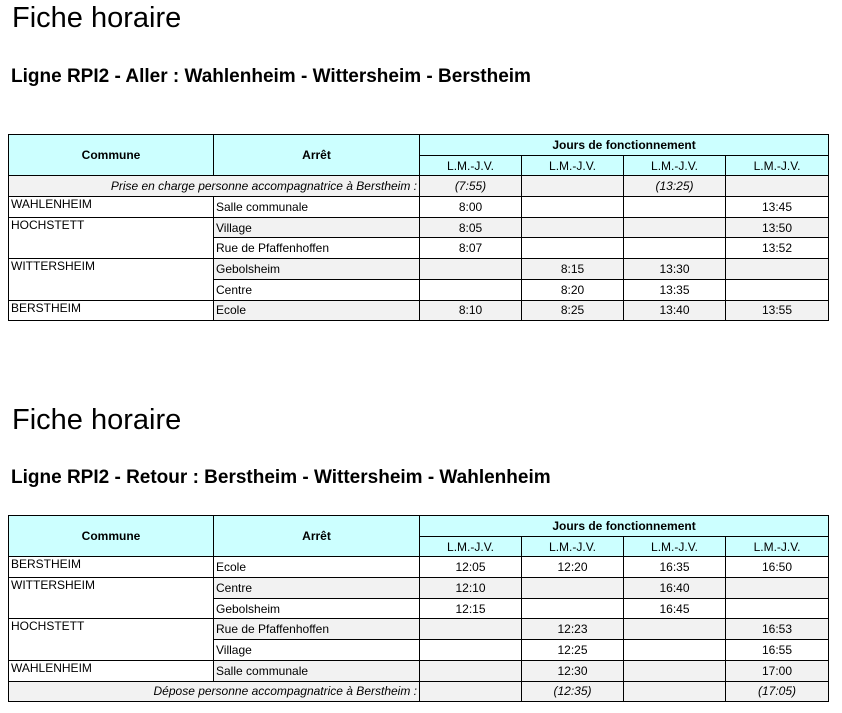 This screenshot has height=713, width=842. What do you see at coordinates (470, 227) in the screenshot?
I see `time: 8:05` at bounding box center [470, 227].